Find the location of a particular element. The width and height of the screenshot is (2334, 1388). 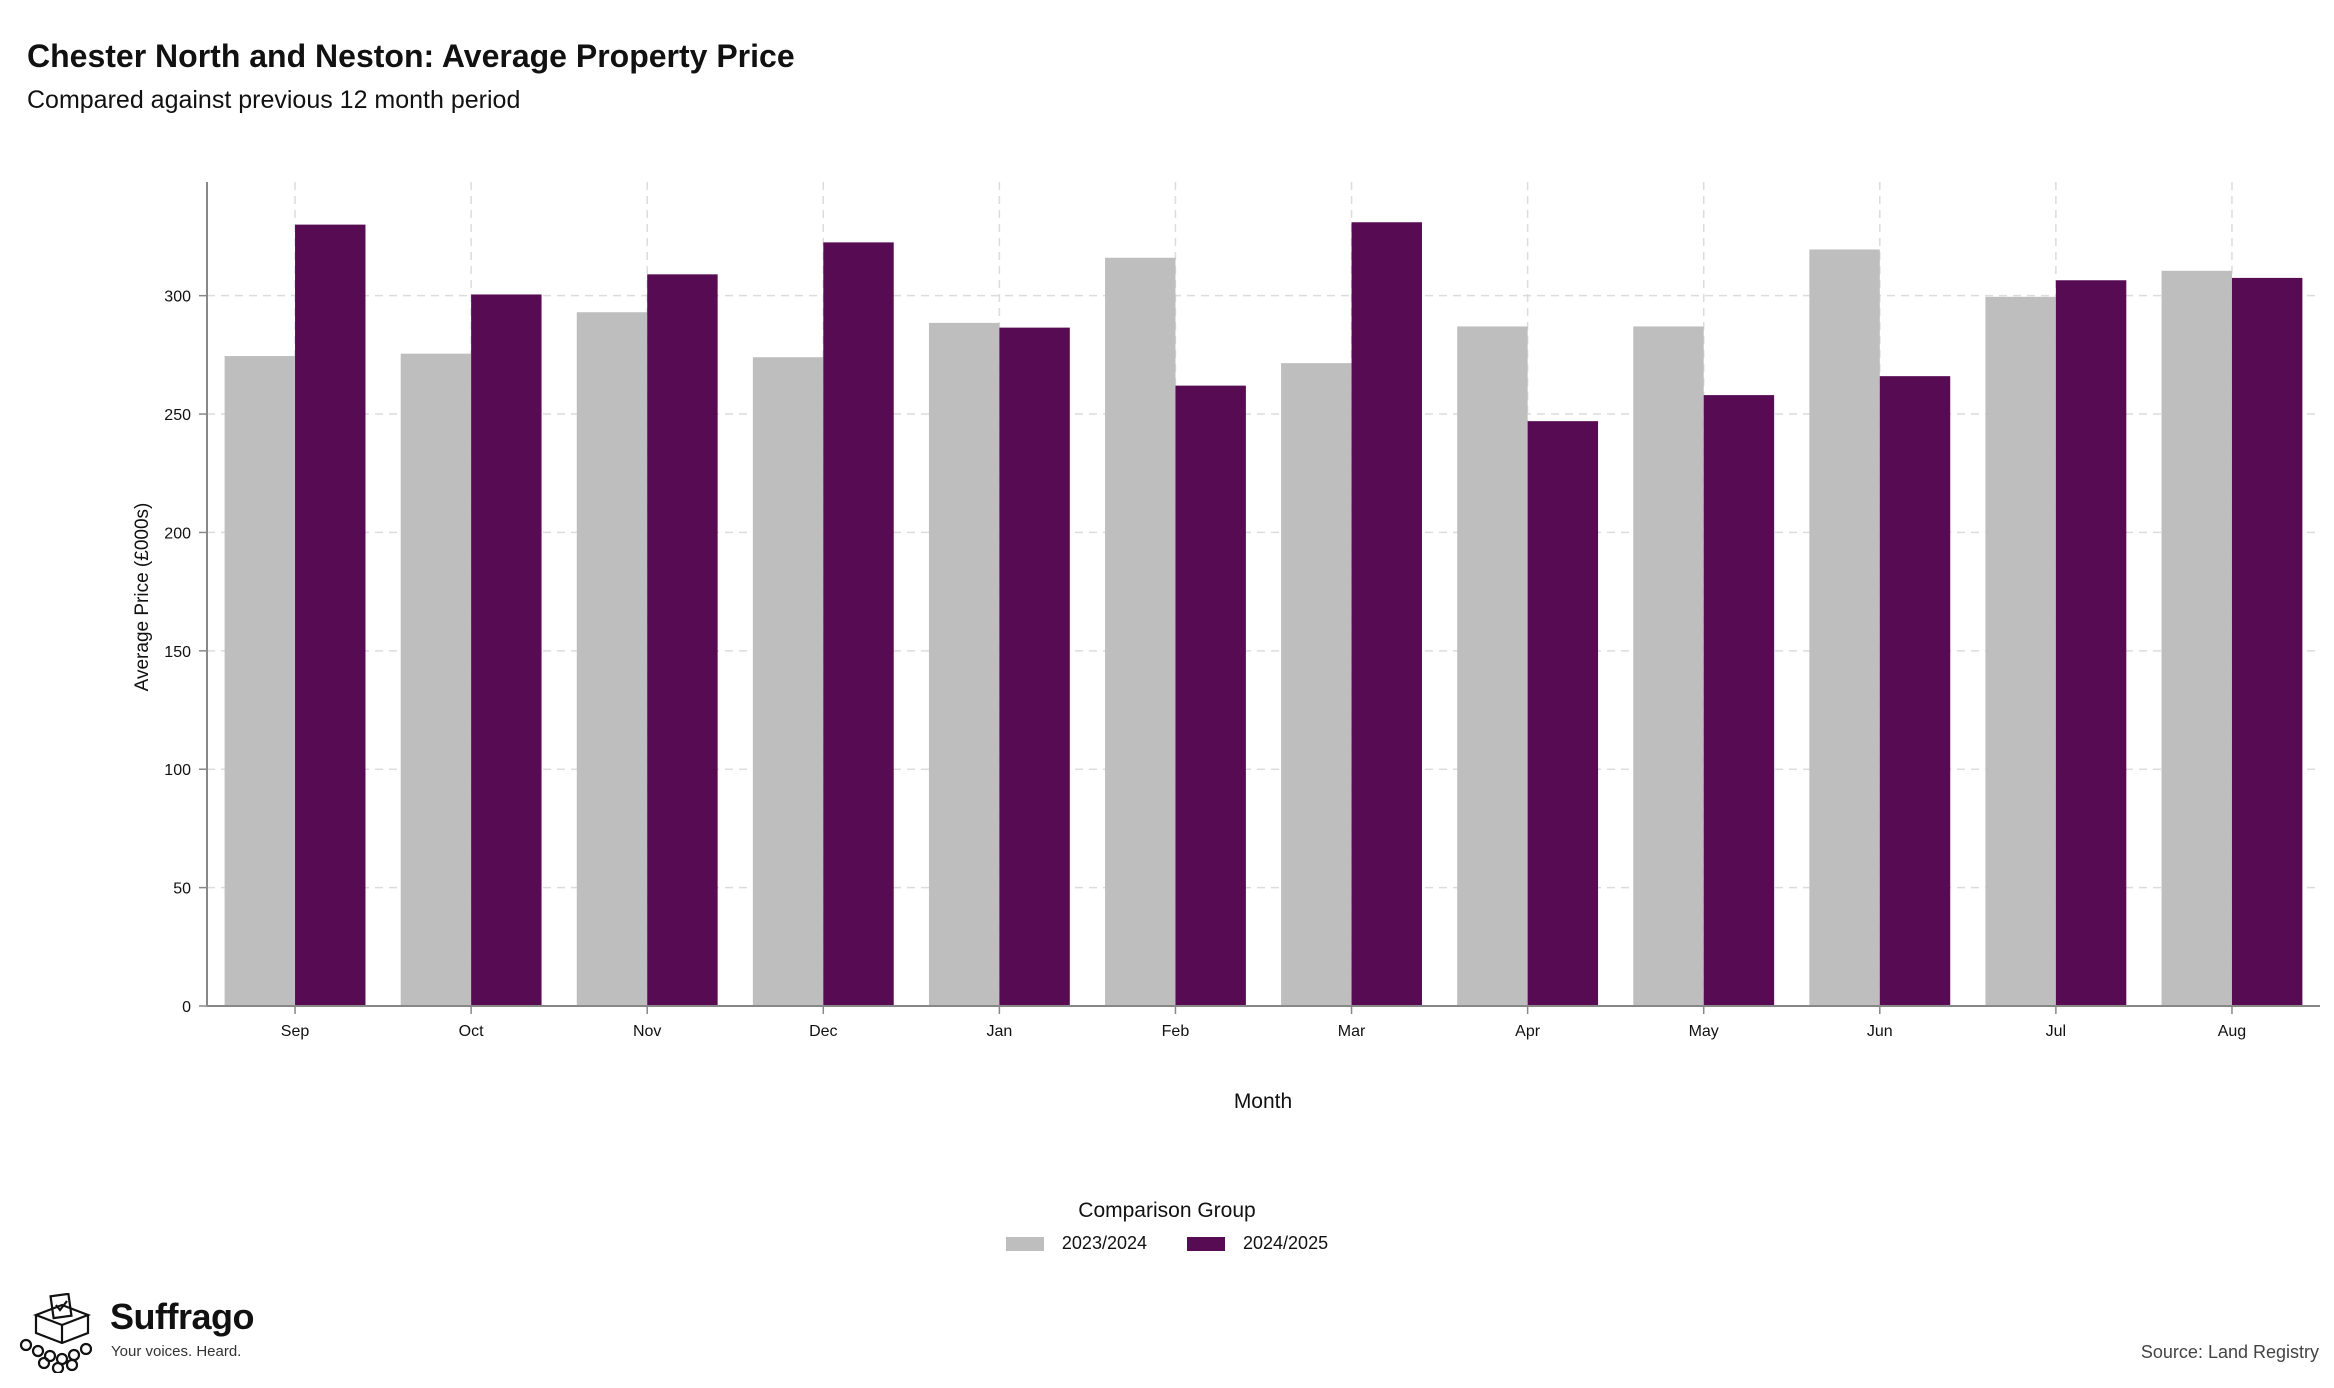

brand-tagline: Your voices. Heard. is located at coordinates (176, 1351).